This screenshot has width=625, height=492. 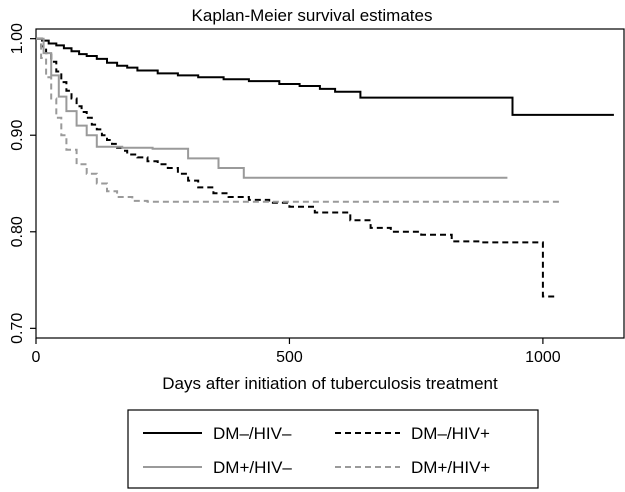 What do you see at coordinates (312, 15) in the screenshot?
I see `chart-title: Kaplan-Meier survival estimates` at bounding box center [312, 15].